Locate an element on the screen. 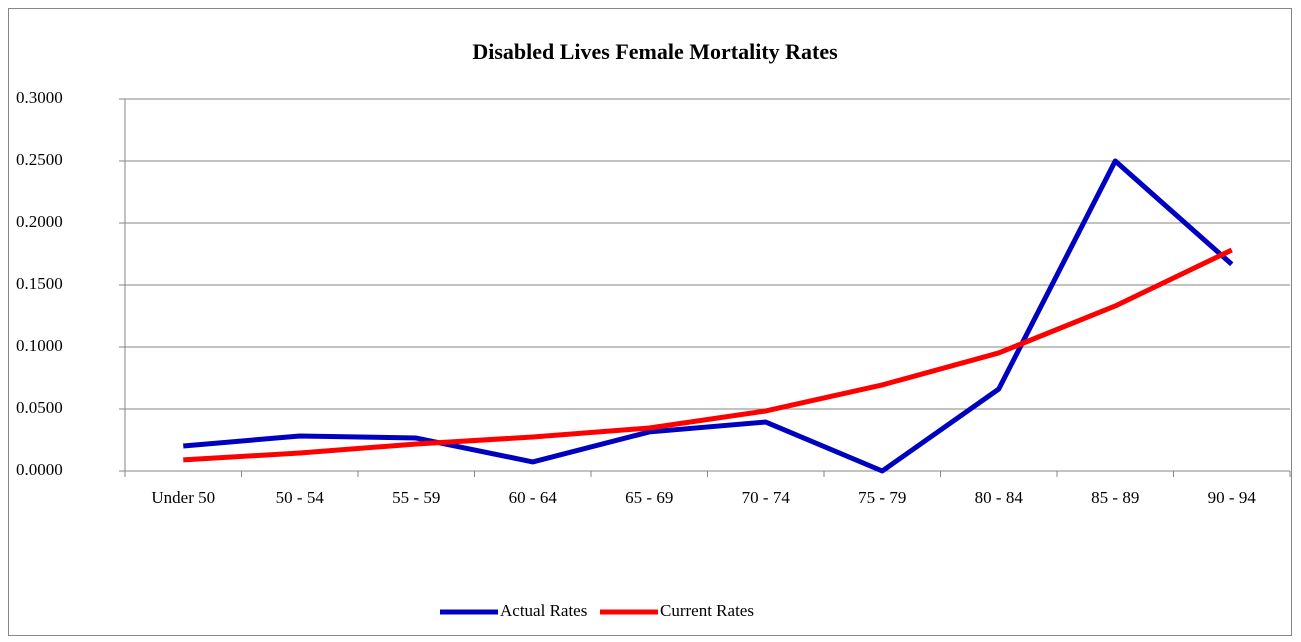  y-tick-label: 0.1000 is located at coordinates (39, 345).